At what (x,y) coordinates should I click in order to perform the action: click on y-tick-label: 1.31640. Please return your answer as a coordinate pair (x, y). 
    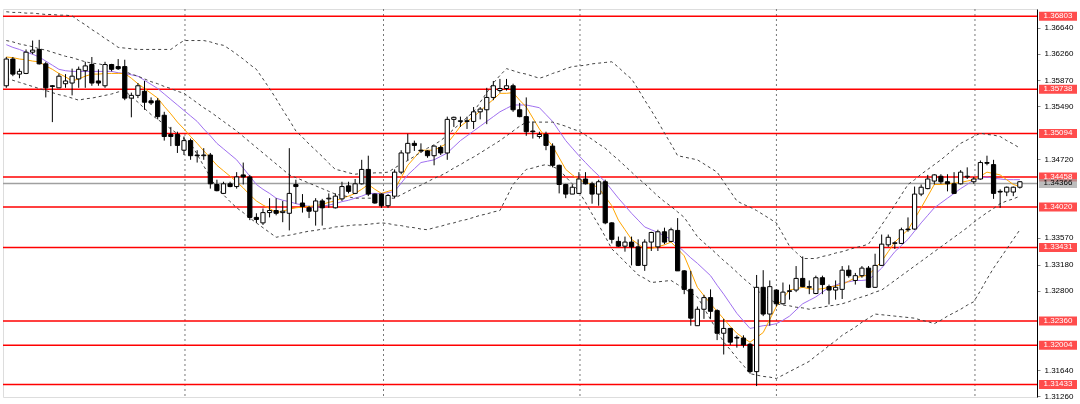
    Looking at the image, I should click on (1059, 370).